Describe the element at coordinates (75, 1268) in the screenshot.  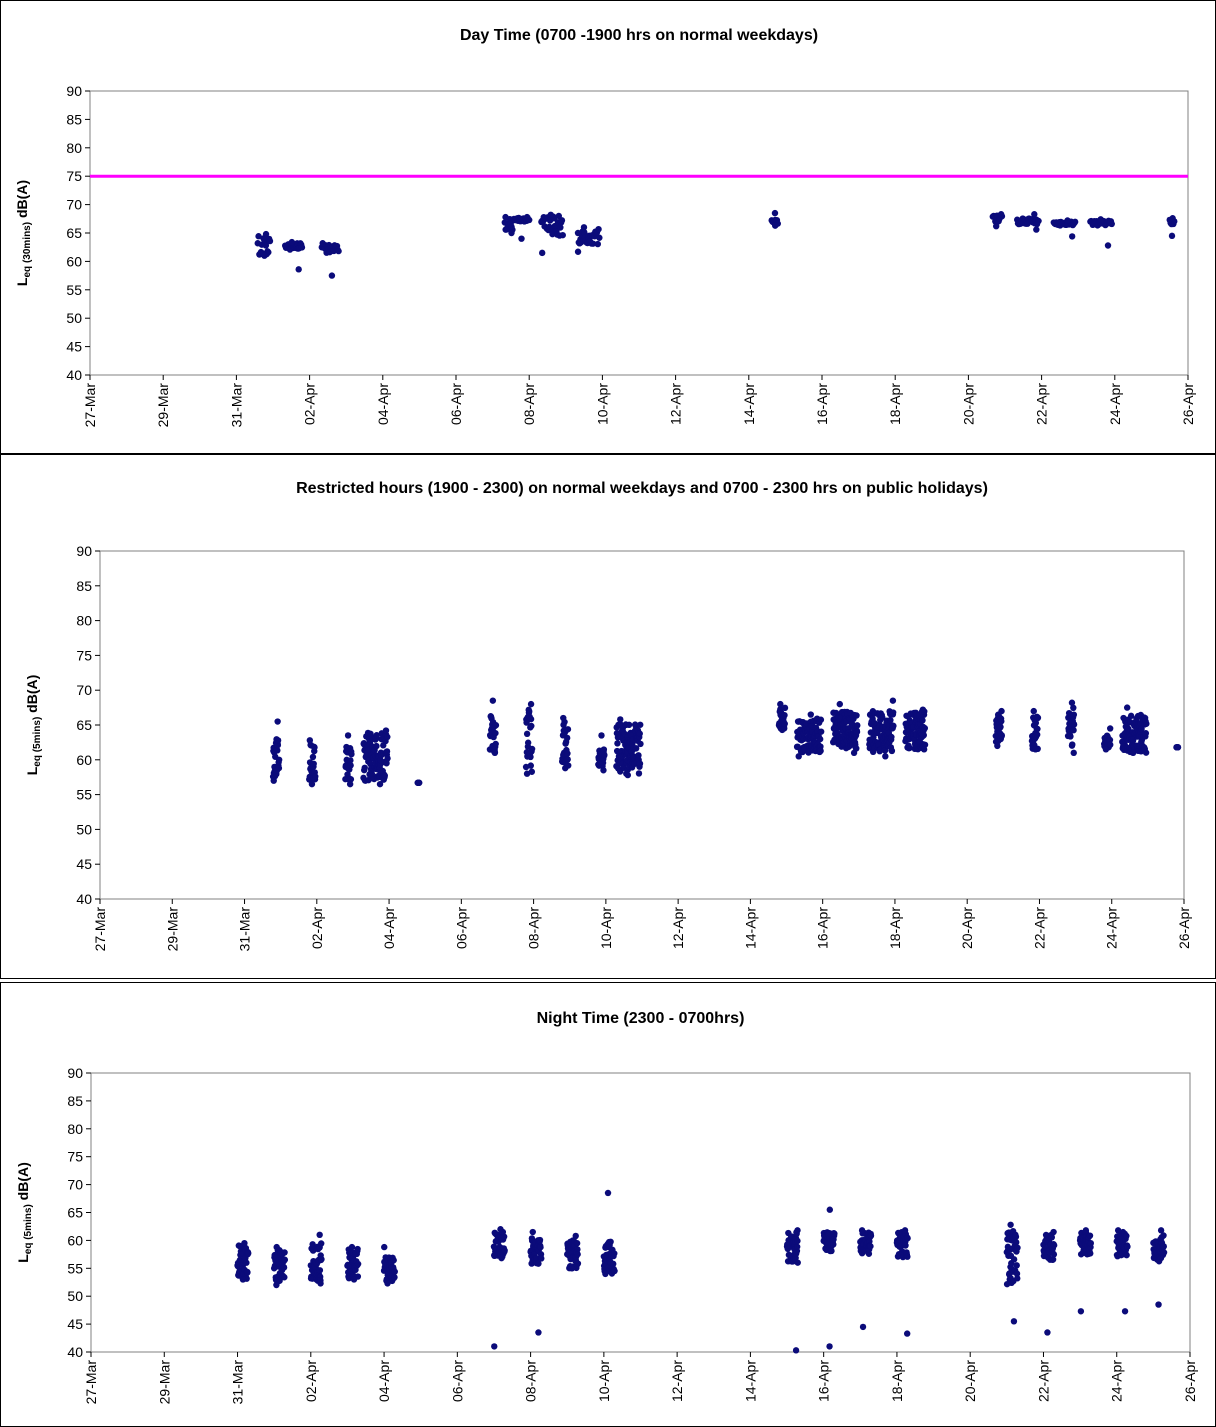
I see `y-tick-label: 55` at that location.